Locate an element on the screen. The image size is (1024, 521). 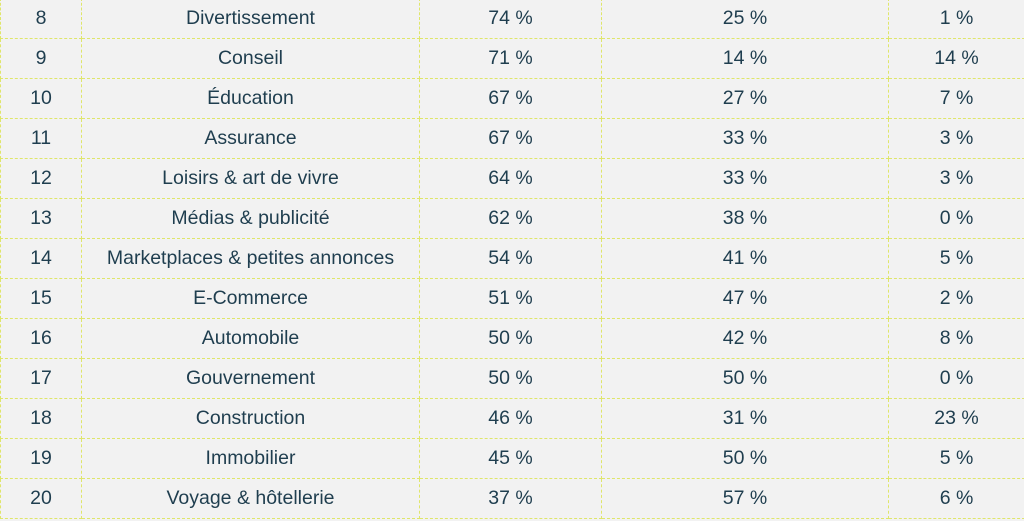
rank-cell: 13 is located at coordinates (41, 218).